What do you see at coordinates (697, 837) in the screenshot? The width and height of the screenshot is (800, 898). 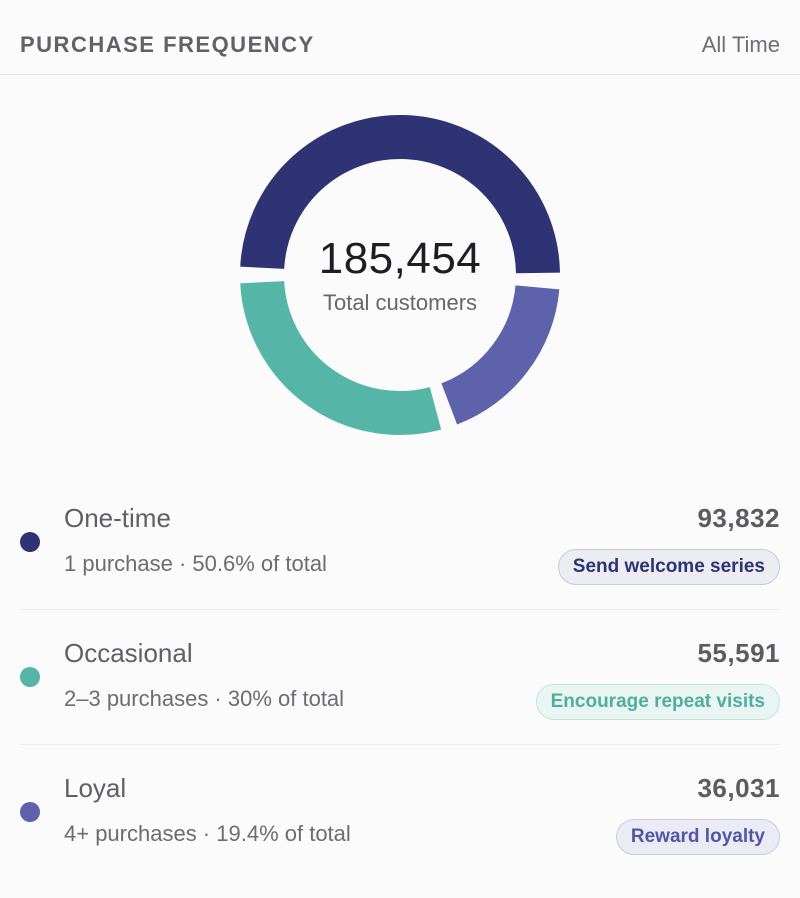 I see `reward-loyalty-button: Reward loyalty` at bounding box center [697, 837].